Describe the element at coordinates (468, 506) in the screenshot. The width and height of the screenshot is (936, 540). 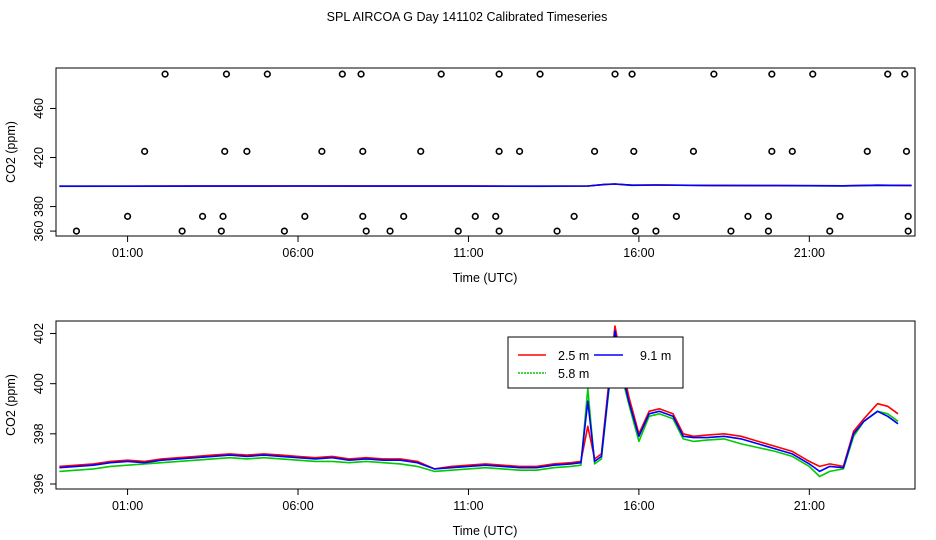
I see `bottom-x-tick-label: 11:00` at that location.